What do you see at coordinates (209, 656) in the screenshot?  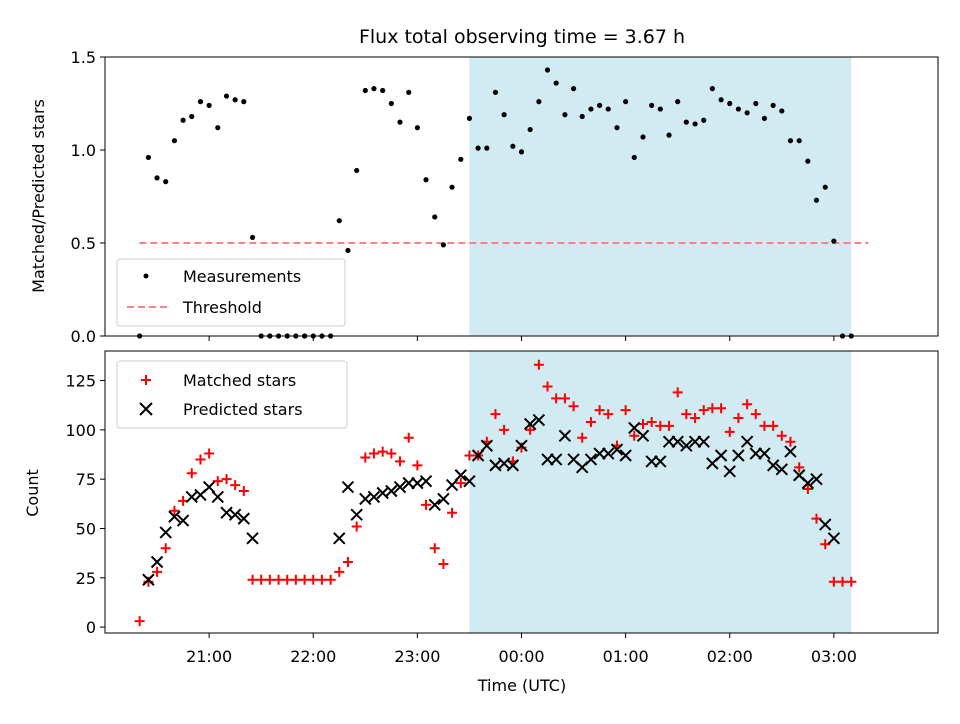 I see `x-tick-label: 21:00` at bounding box center [209, 656].